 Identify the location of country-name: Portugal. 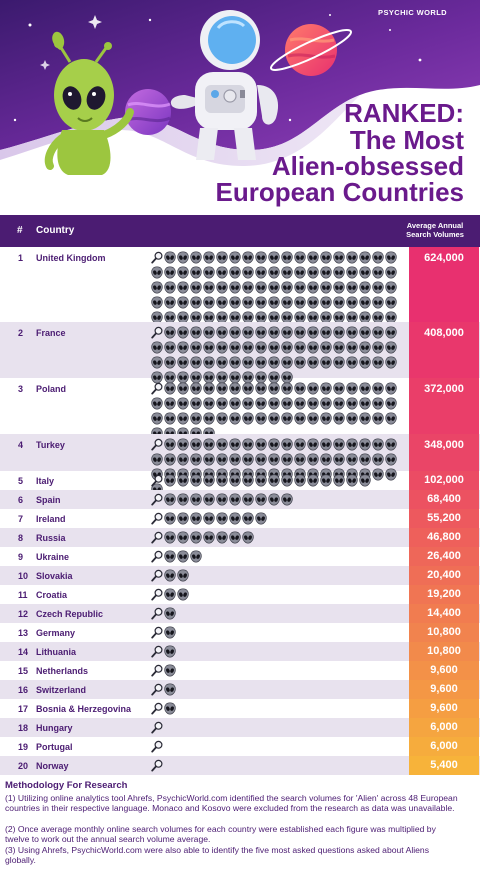
(54, 747).